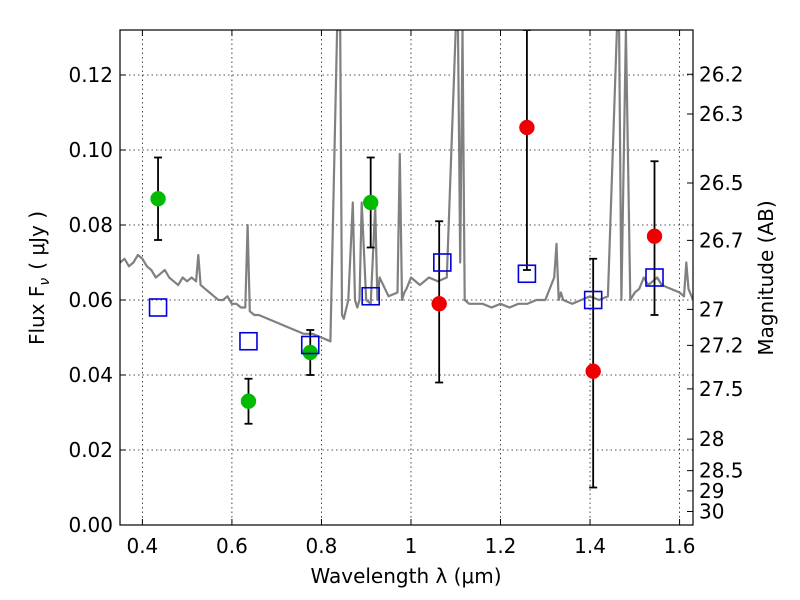  Describe the element at coordinates (711, 309) in the screenshot. I see `mag-tick-label: 27` at that location.